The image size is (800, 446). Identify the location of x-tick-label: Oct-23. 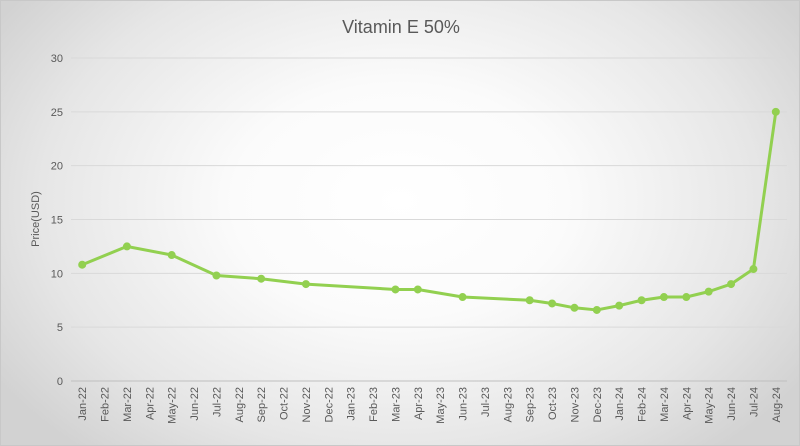
(553, 403).